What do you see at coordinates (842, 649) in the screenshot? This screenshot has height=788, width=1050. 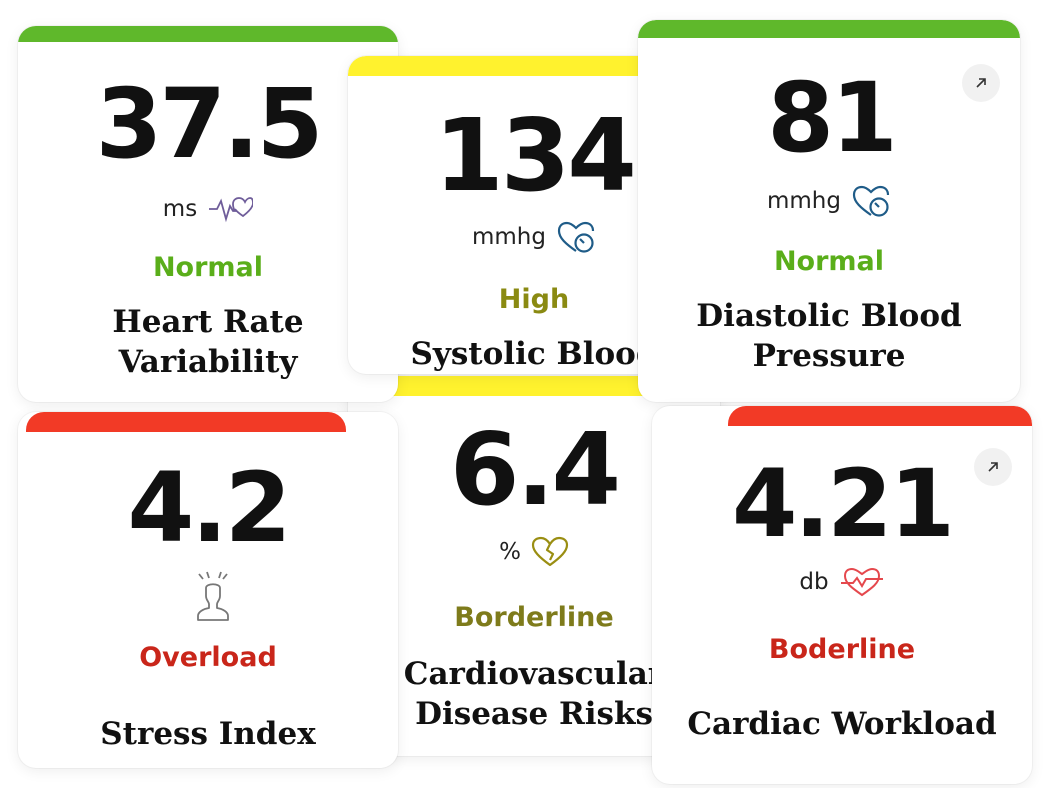 I see `status-label: Boderline` at bounding box center [842, 649].